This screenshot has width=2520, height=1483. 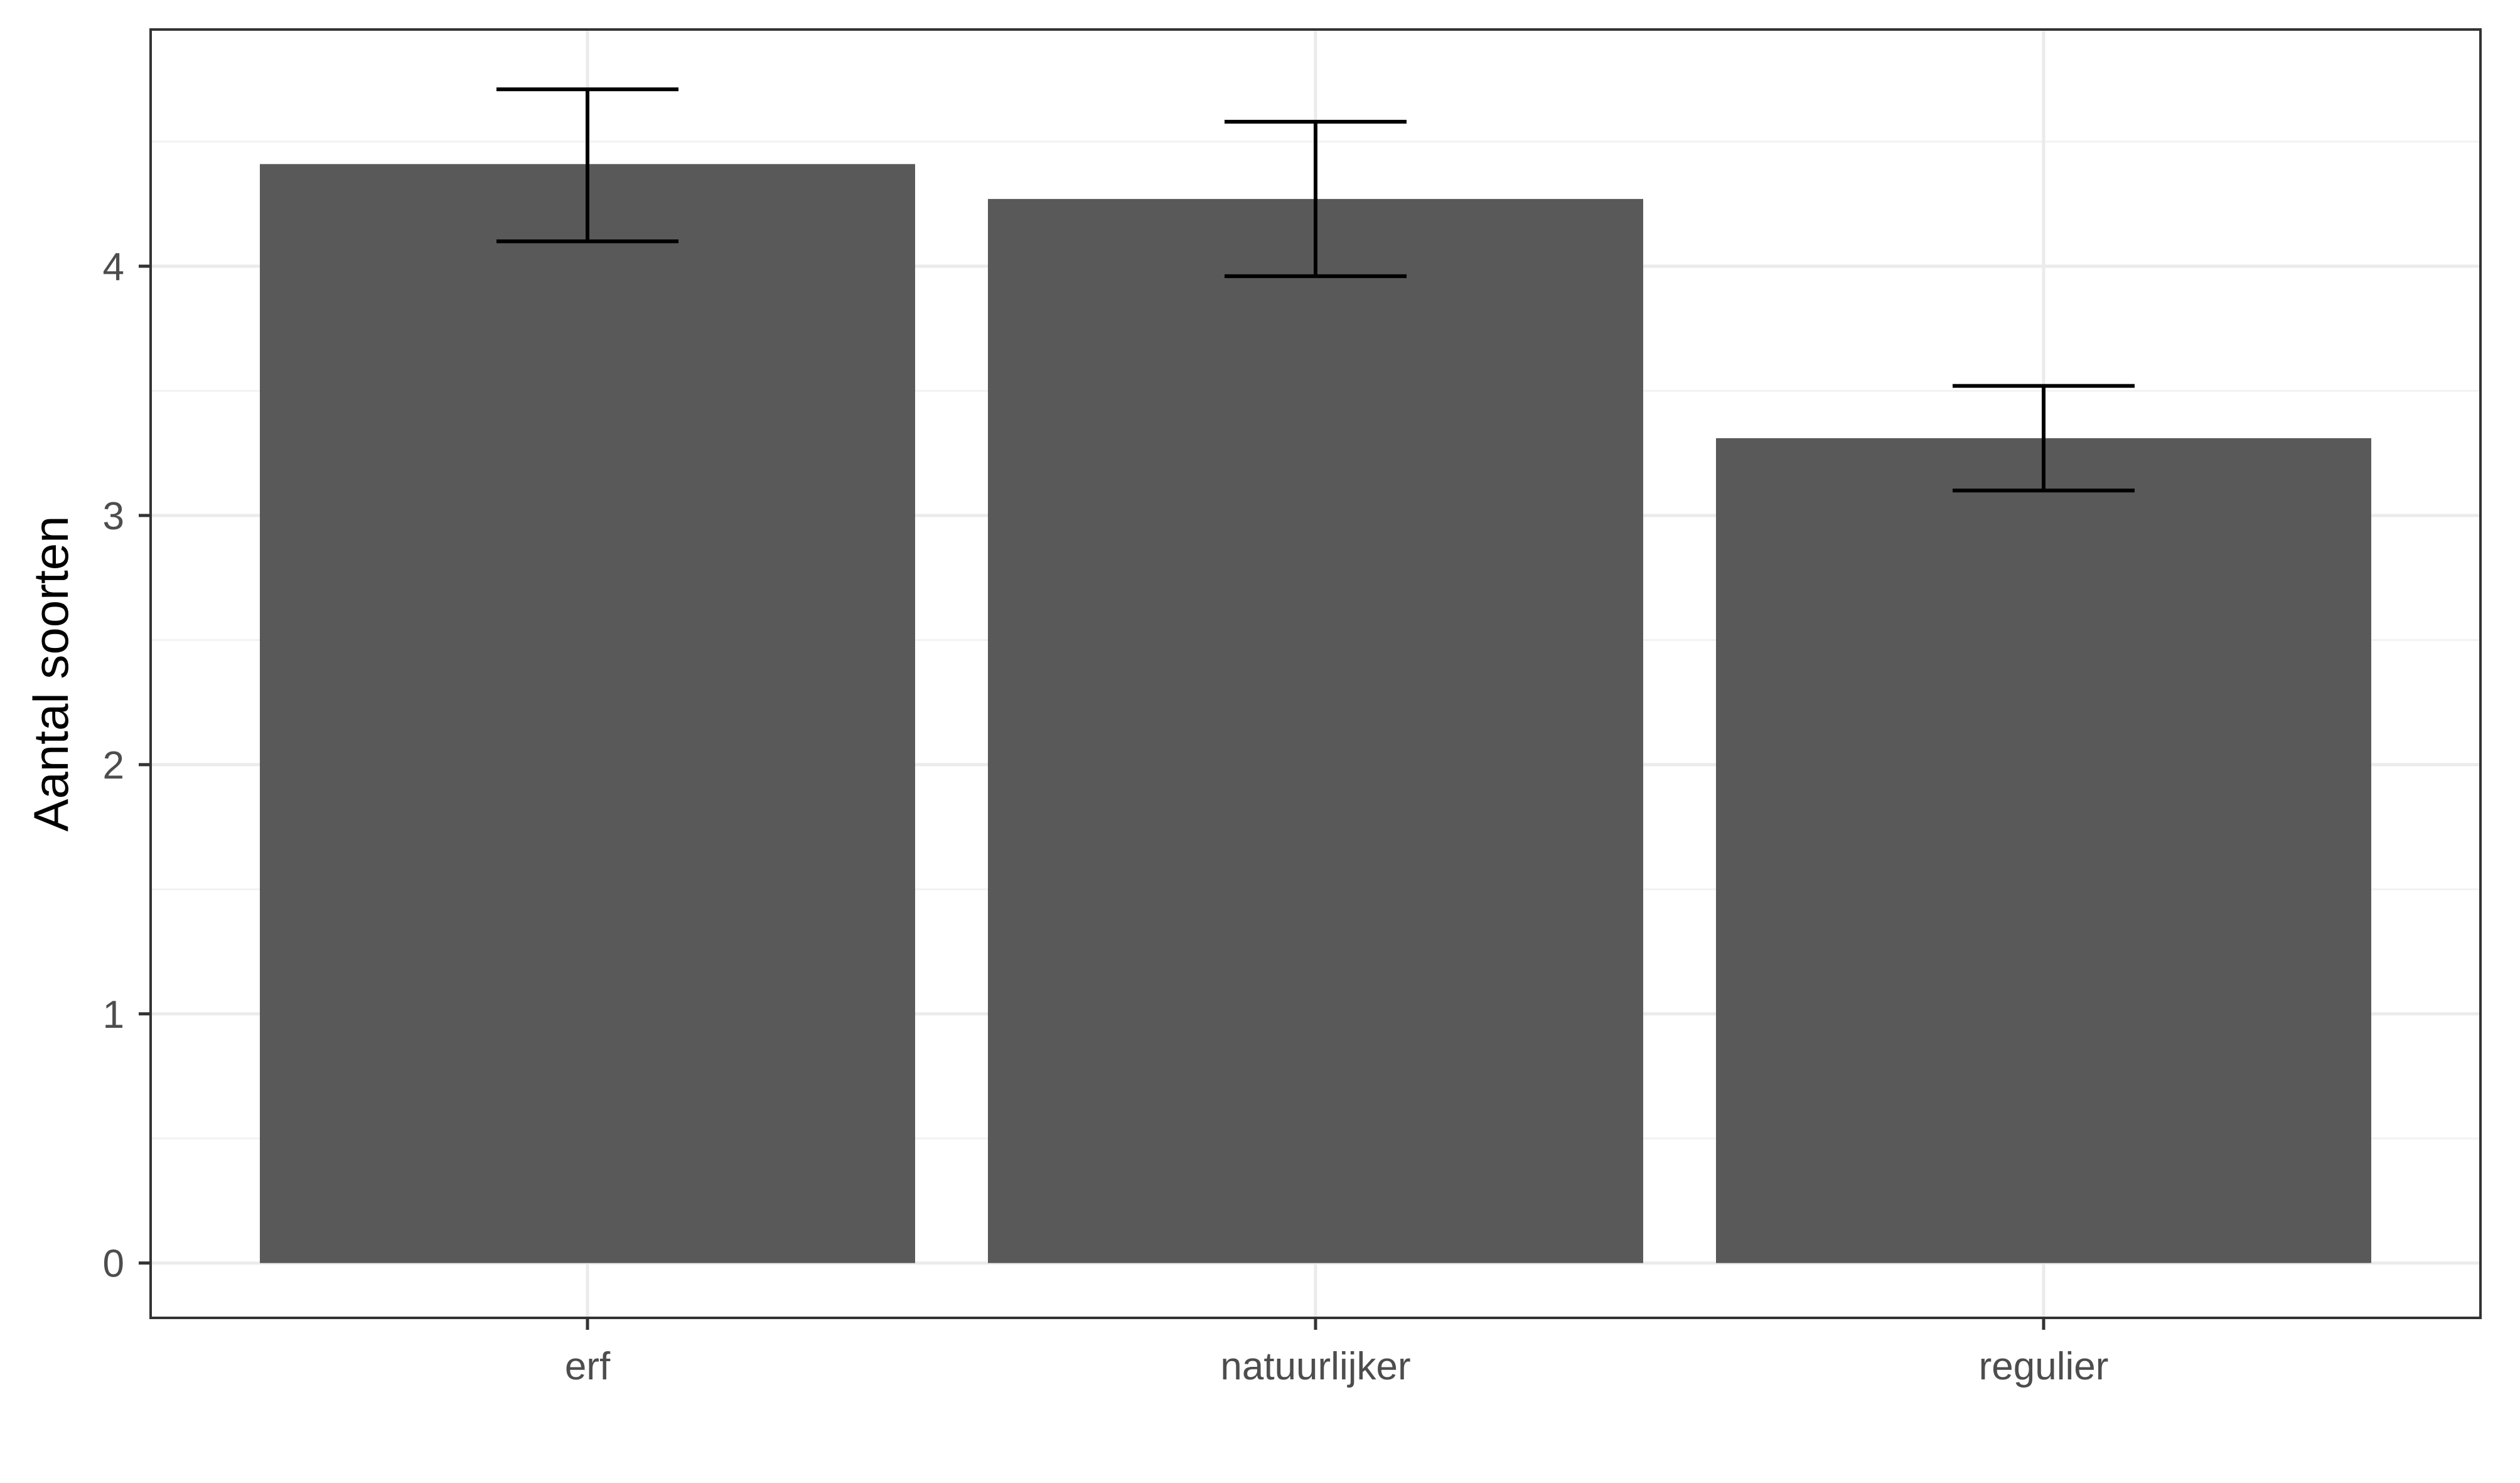 I want to click on x-tick-labels: erf natuurlijker regulier, so click(x=1337, y=1366).